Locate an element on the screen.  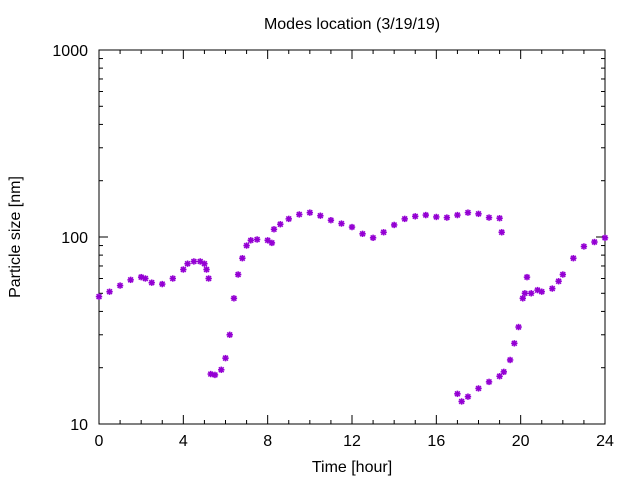
y-tick-label: 10 is located at coordinates (79, 425).